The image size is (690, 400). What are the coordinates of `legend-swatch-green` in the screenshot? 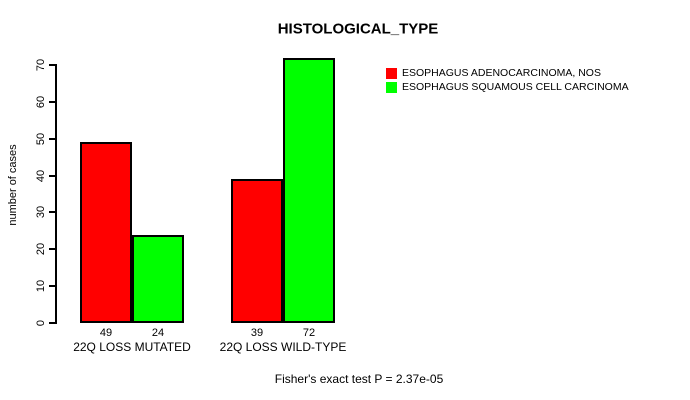 It's located at (391, 87).